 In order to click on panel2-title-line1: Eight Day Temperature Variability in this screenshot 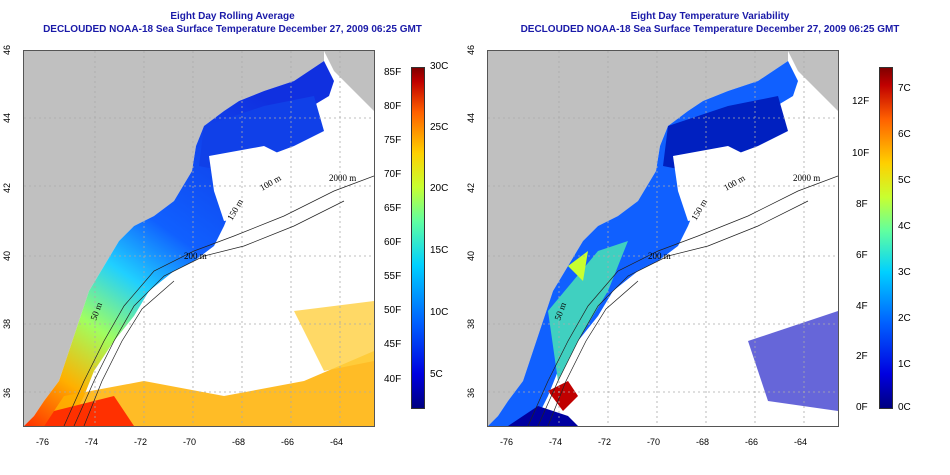, I will do `click(710, 16)`.